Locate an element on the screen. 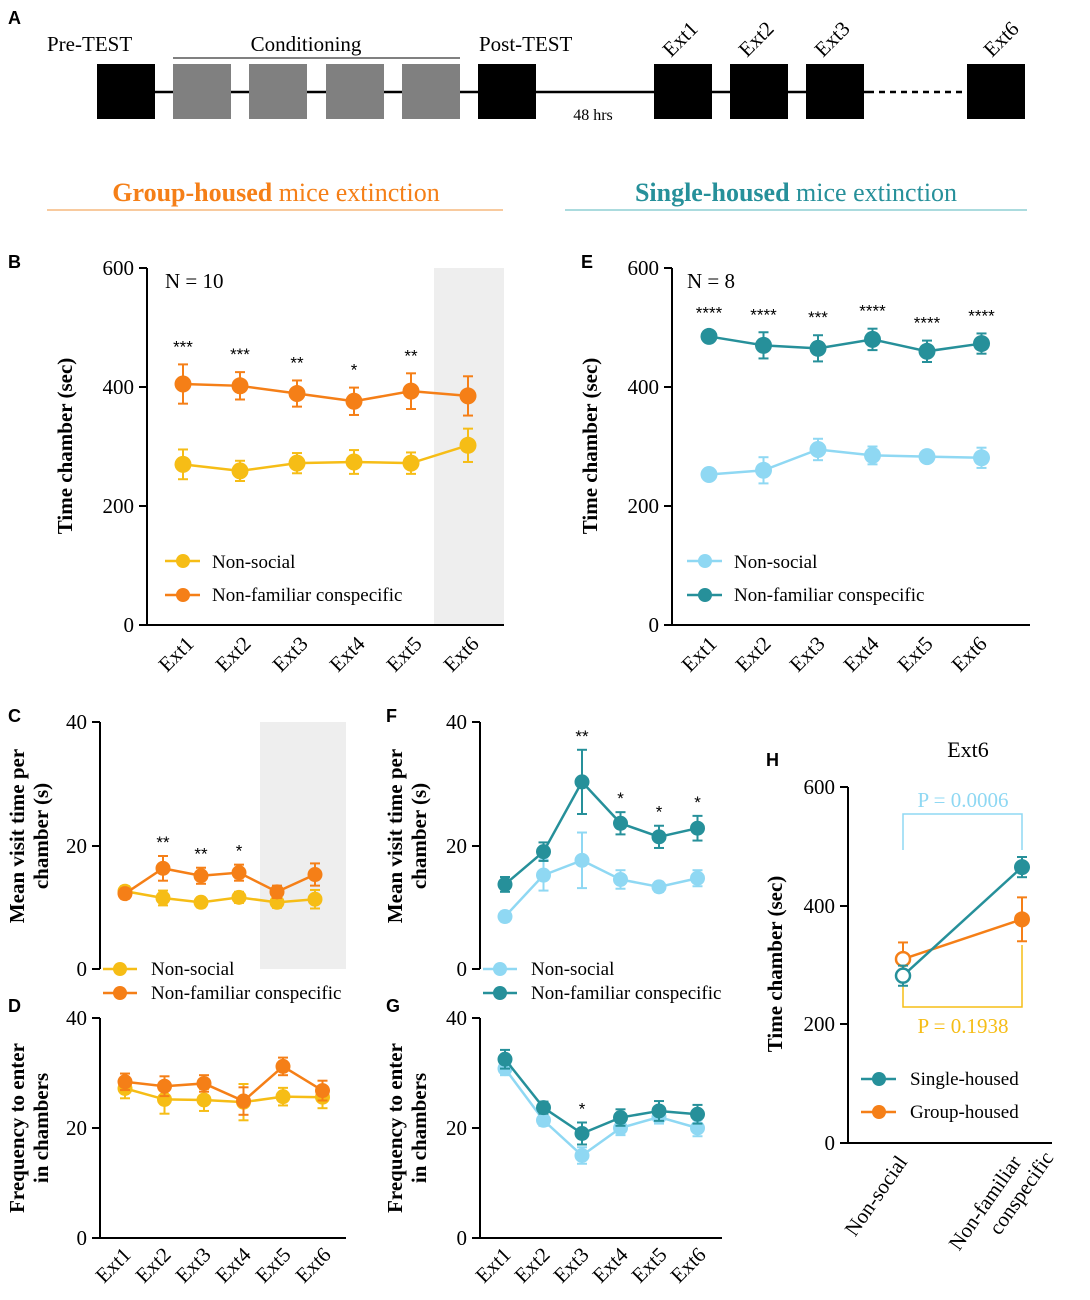  ext1-block is located at coordinates (683, 91).